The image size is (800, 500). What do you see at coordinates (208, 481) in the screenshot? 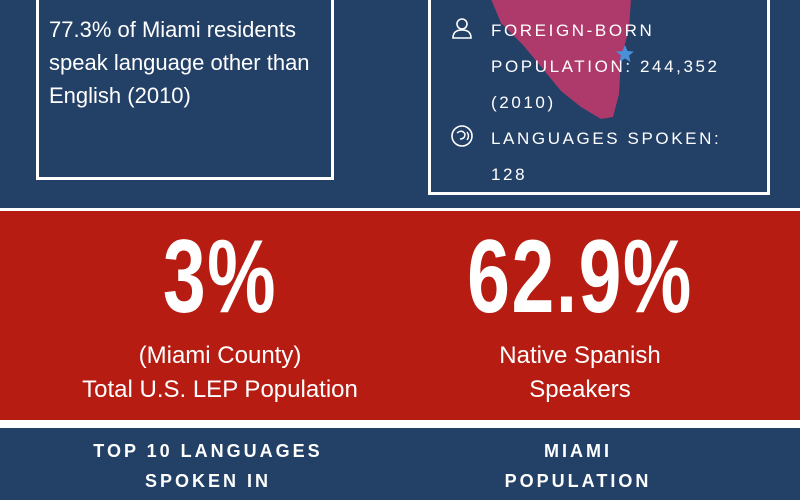
I see `top-languages-line2: SPOKEN IN` at bounding box center [208, 481].